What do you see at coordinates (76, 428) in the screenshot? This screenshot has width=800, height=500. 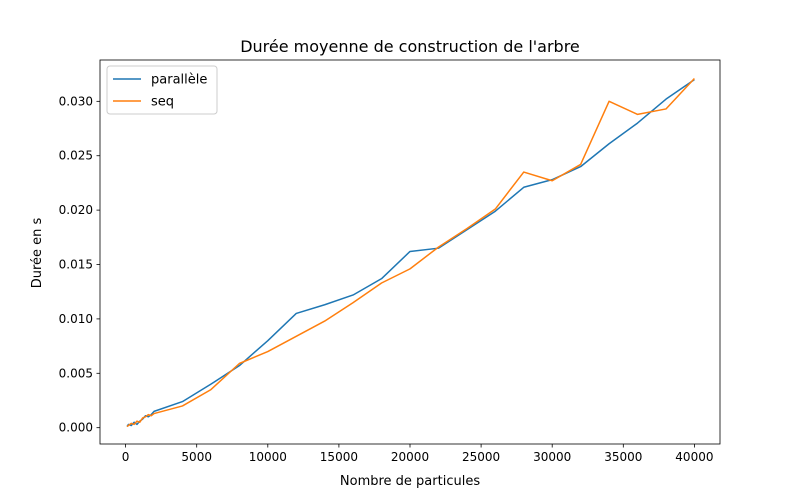 I see `y-tick-label: 0.000` at bounding box center [76, 428].